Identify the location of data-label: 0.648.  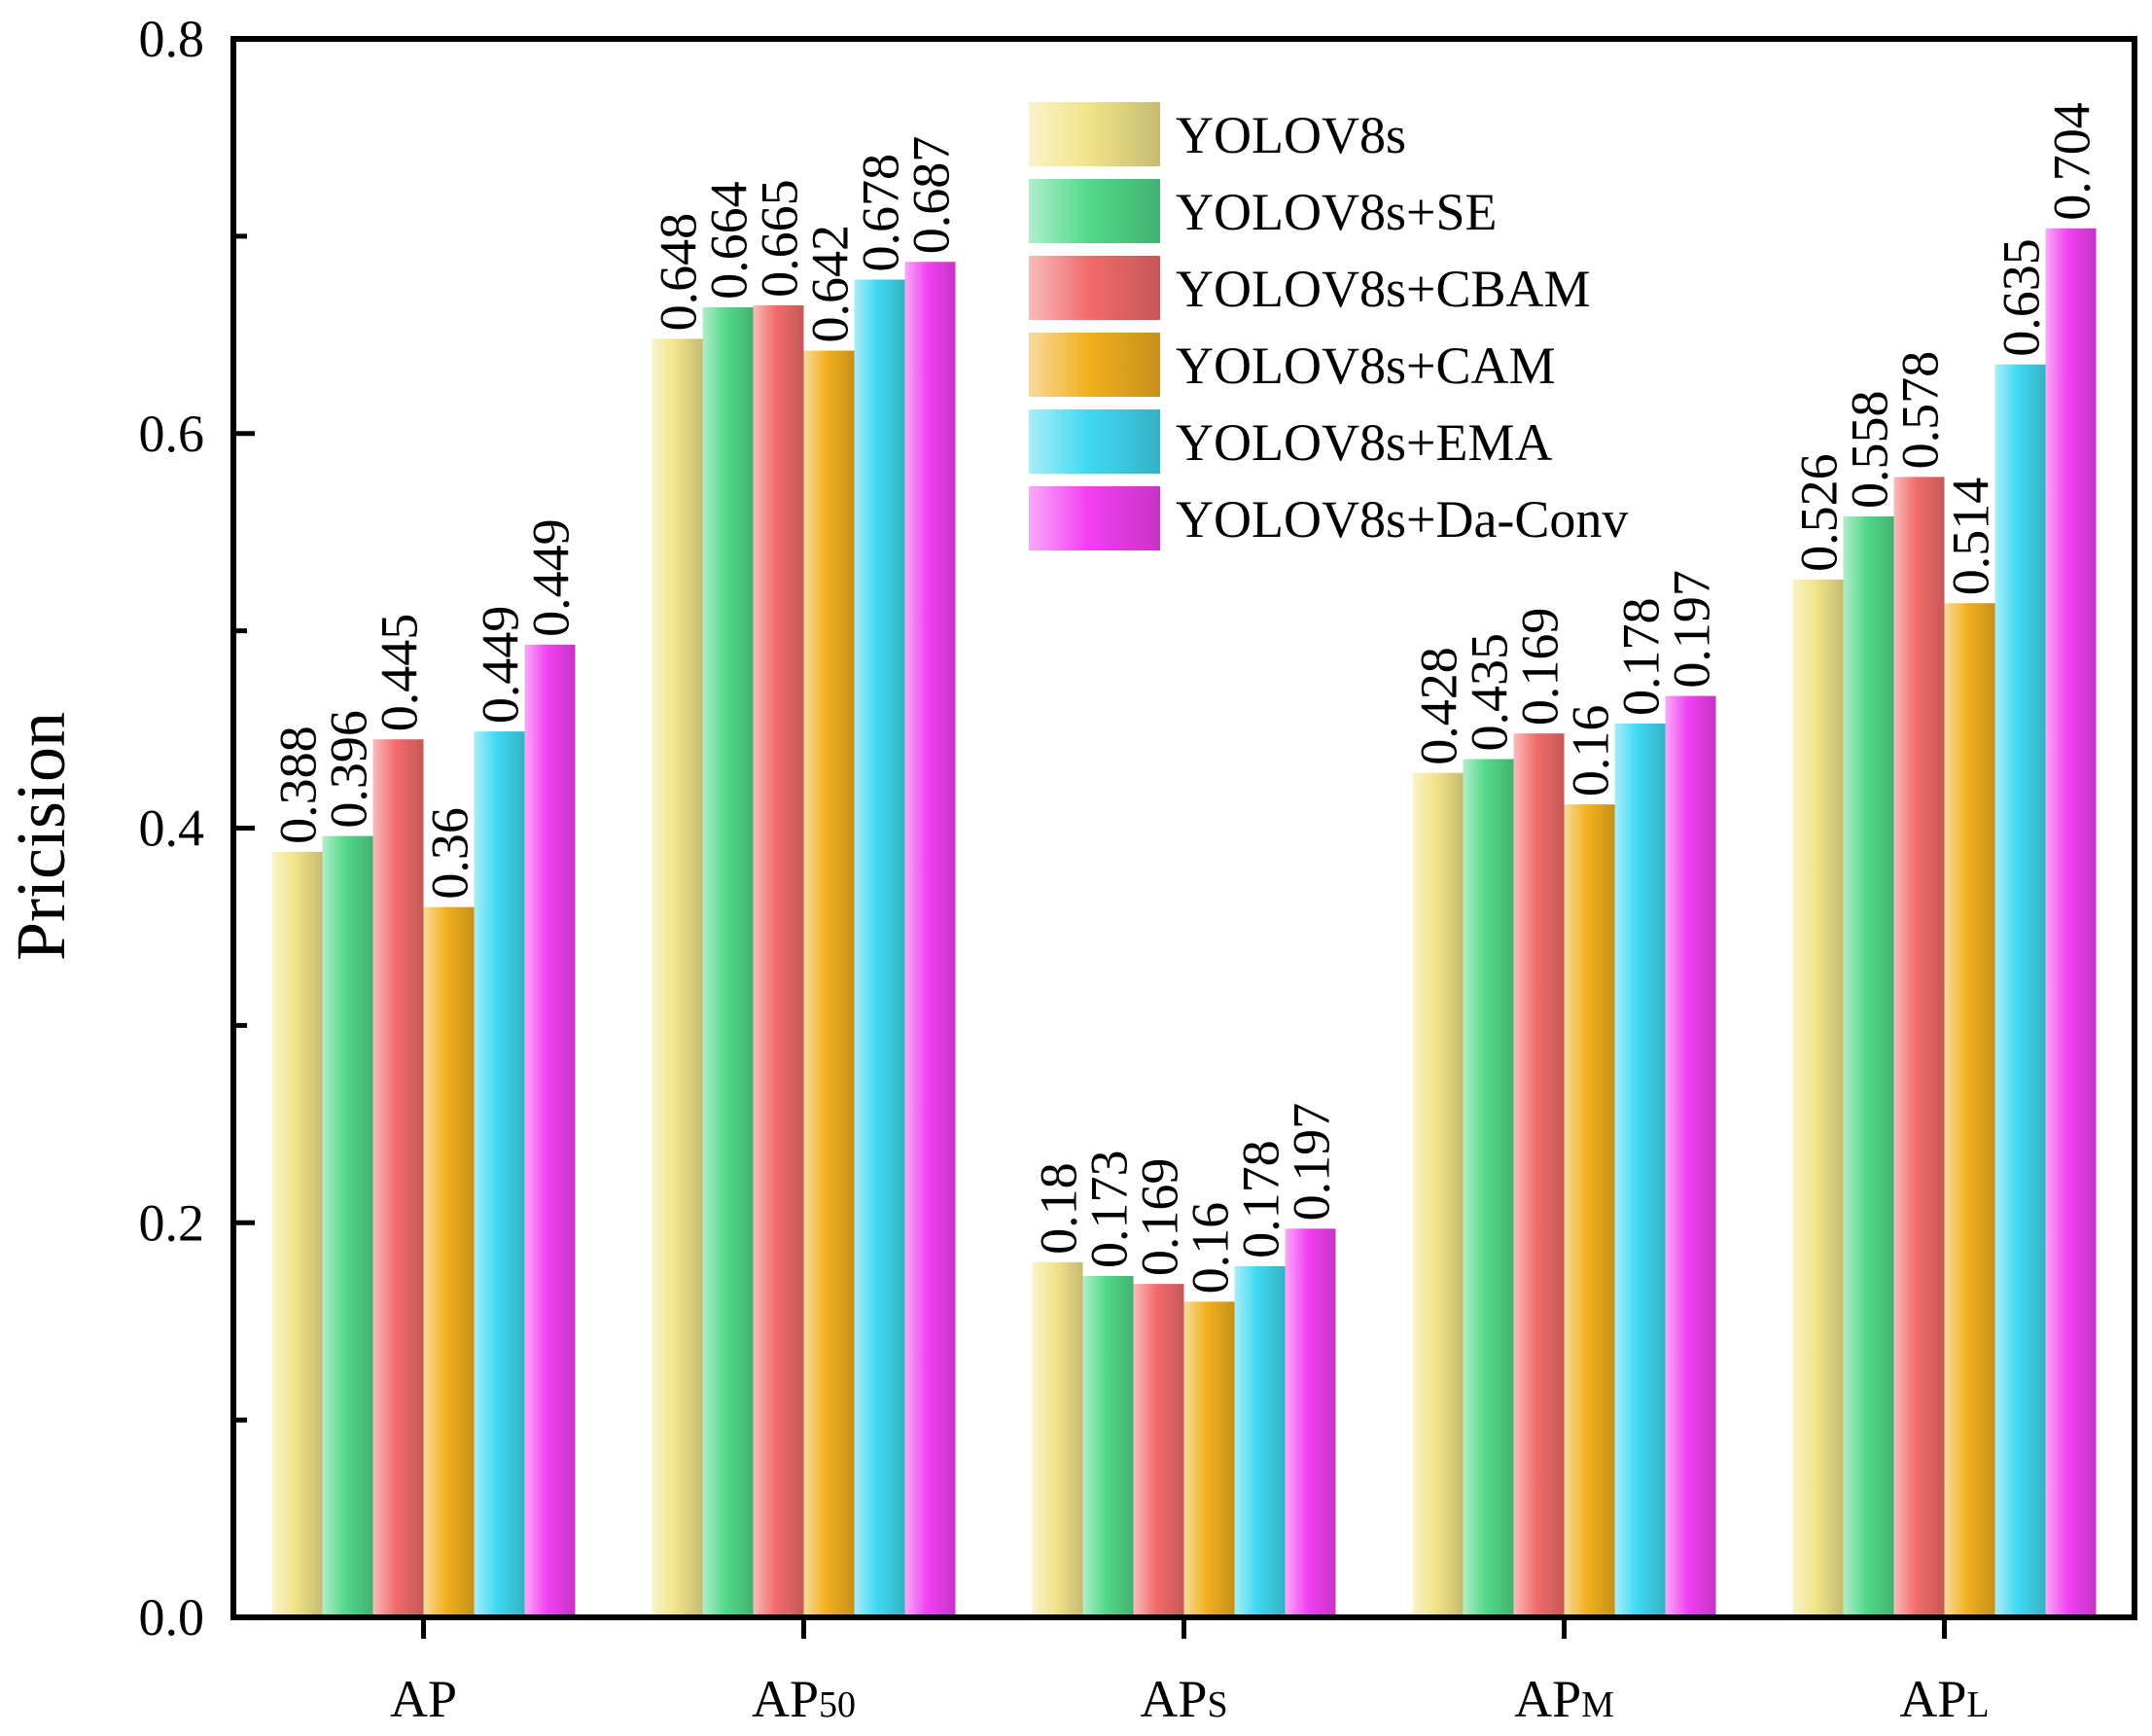
(679, 272).